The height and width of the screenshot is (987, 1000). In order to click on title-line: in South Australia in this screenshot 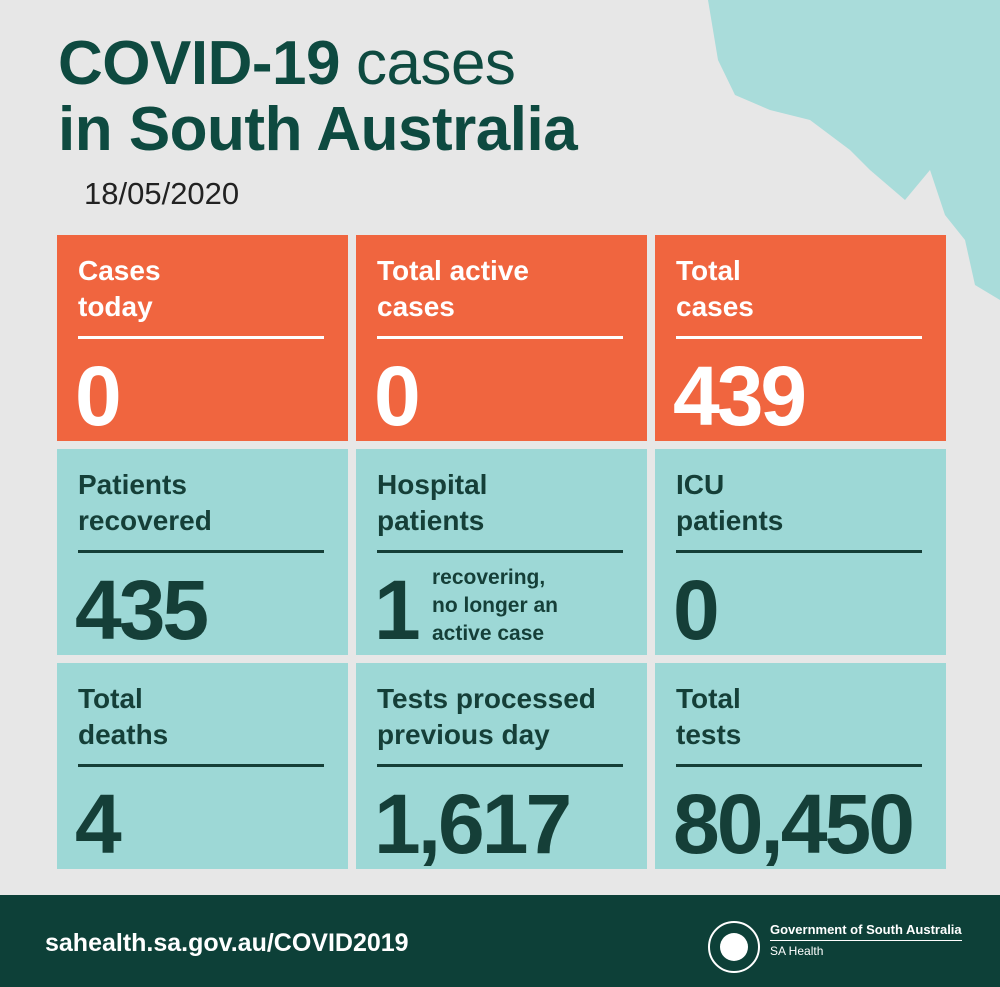, I will do `click(318, 129)`.